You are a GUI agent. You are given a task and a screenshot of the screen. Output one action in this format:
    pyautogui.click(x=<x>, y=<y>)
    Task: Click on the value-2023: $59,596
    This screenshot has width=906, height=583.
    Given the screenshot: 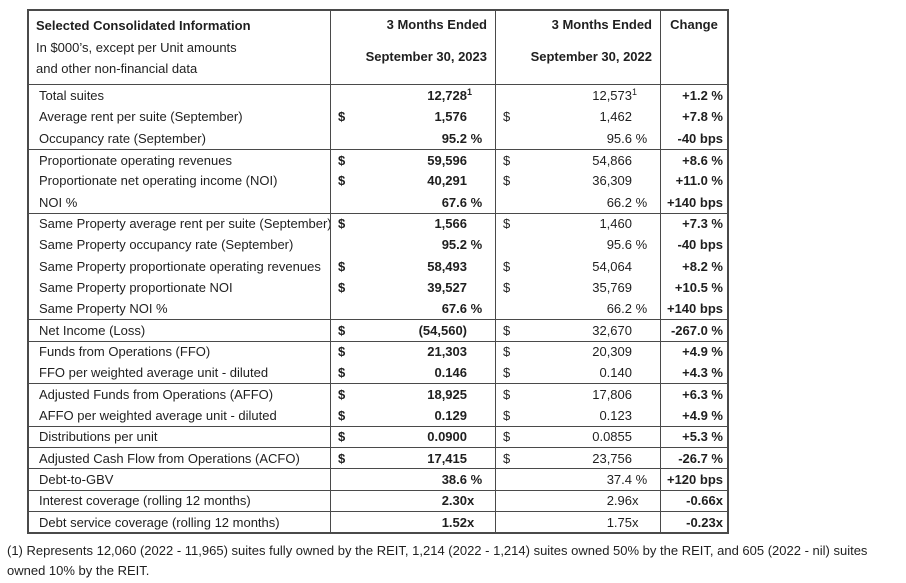 What is the action you would take?
    pyautogui.click(x=412, y=159)
    